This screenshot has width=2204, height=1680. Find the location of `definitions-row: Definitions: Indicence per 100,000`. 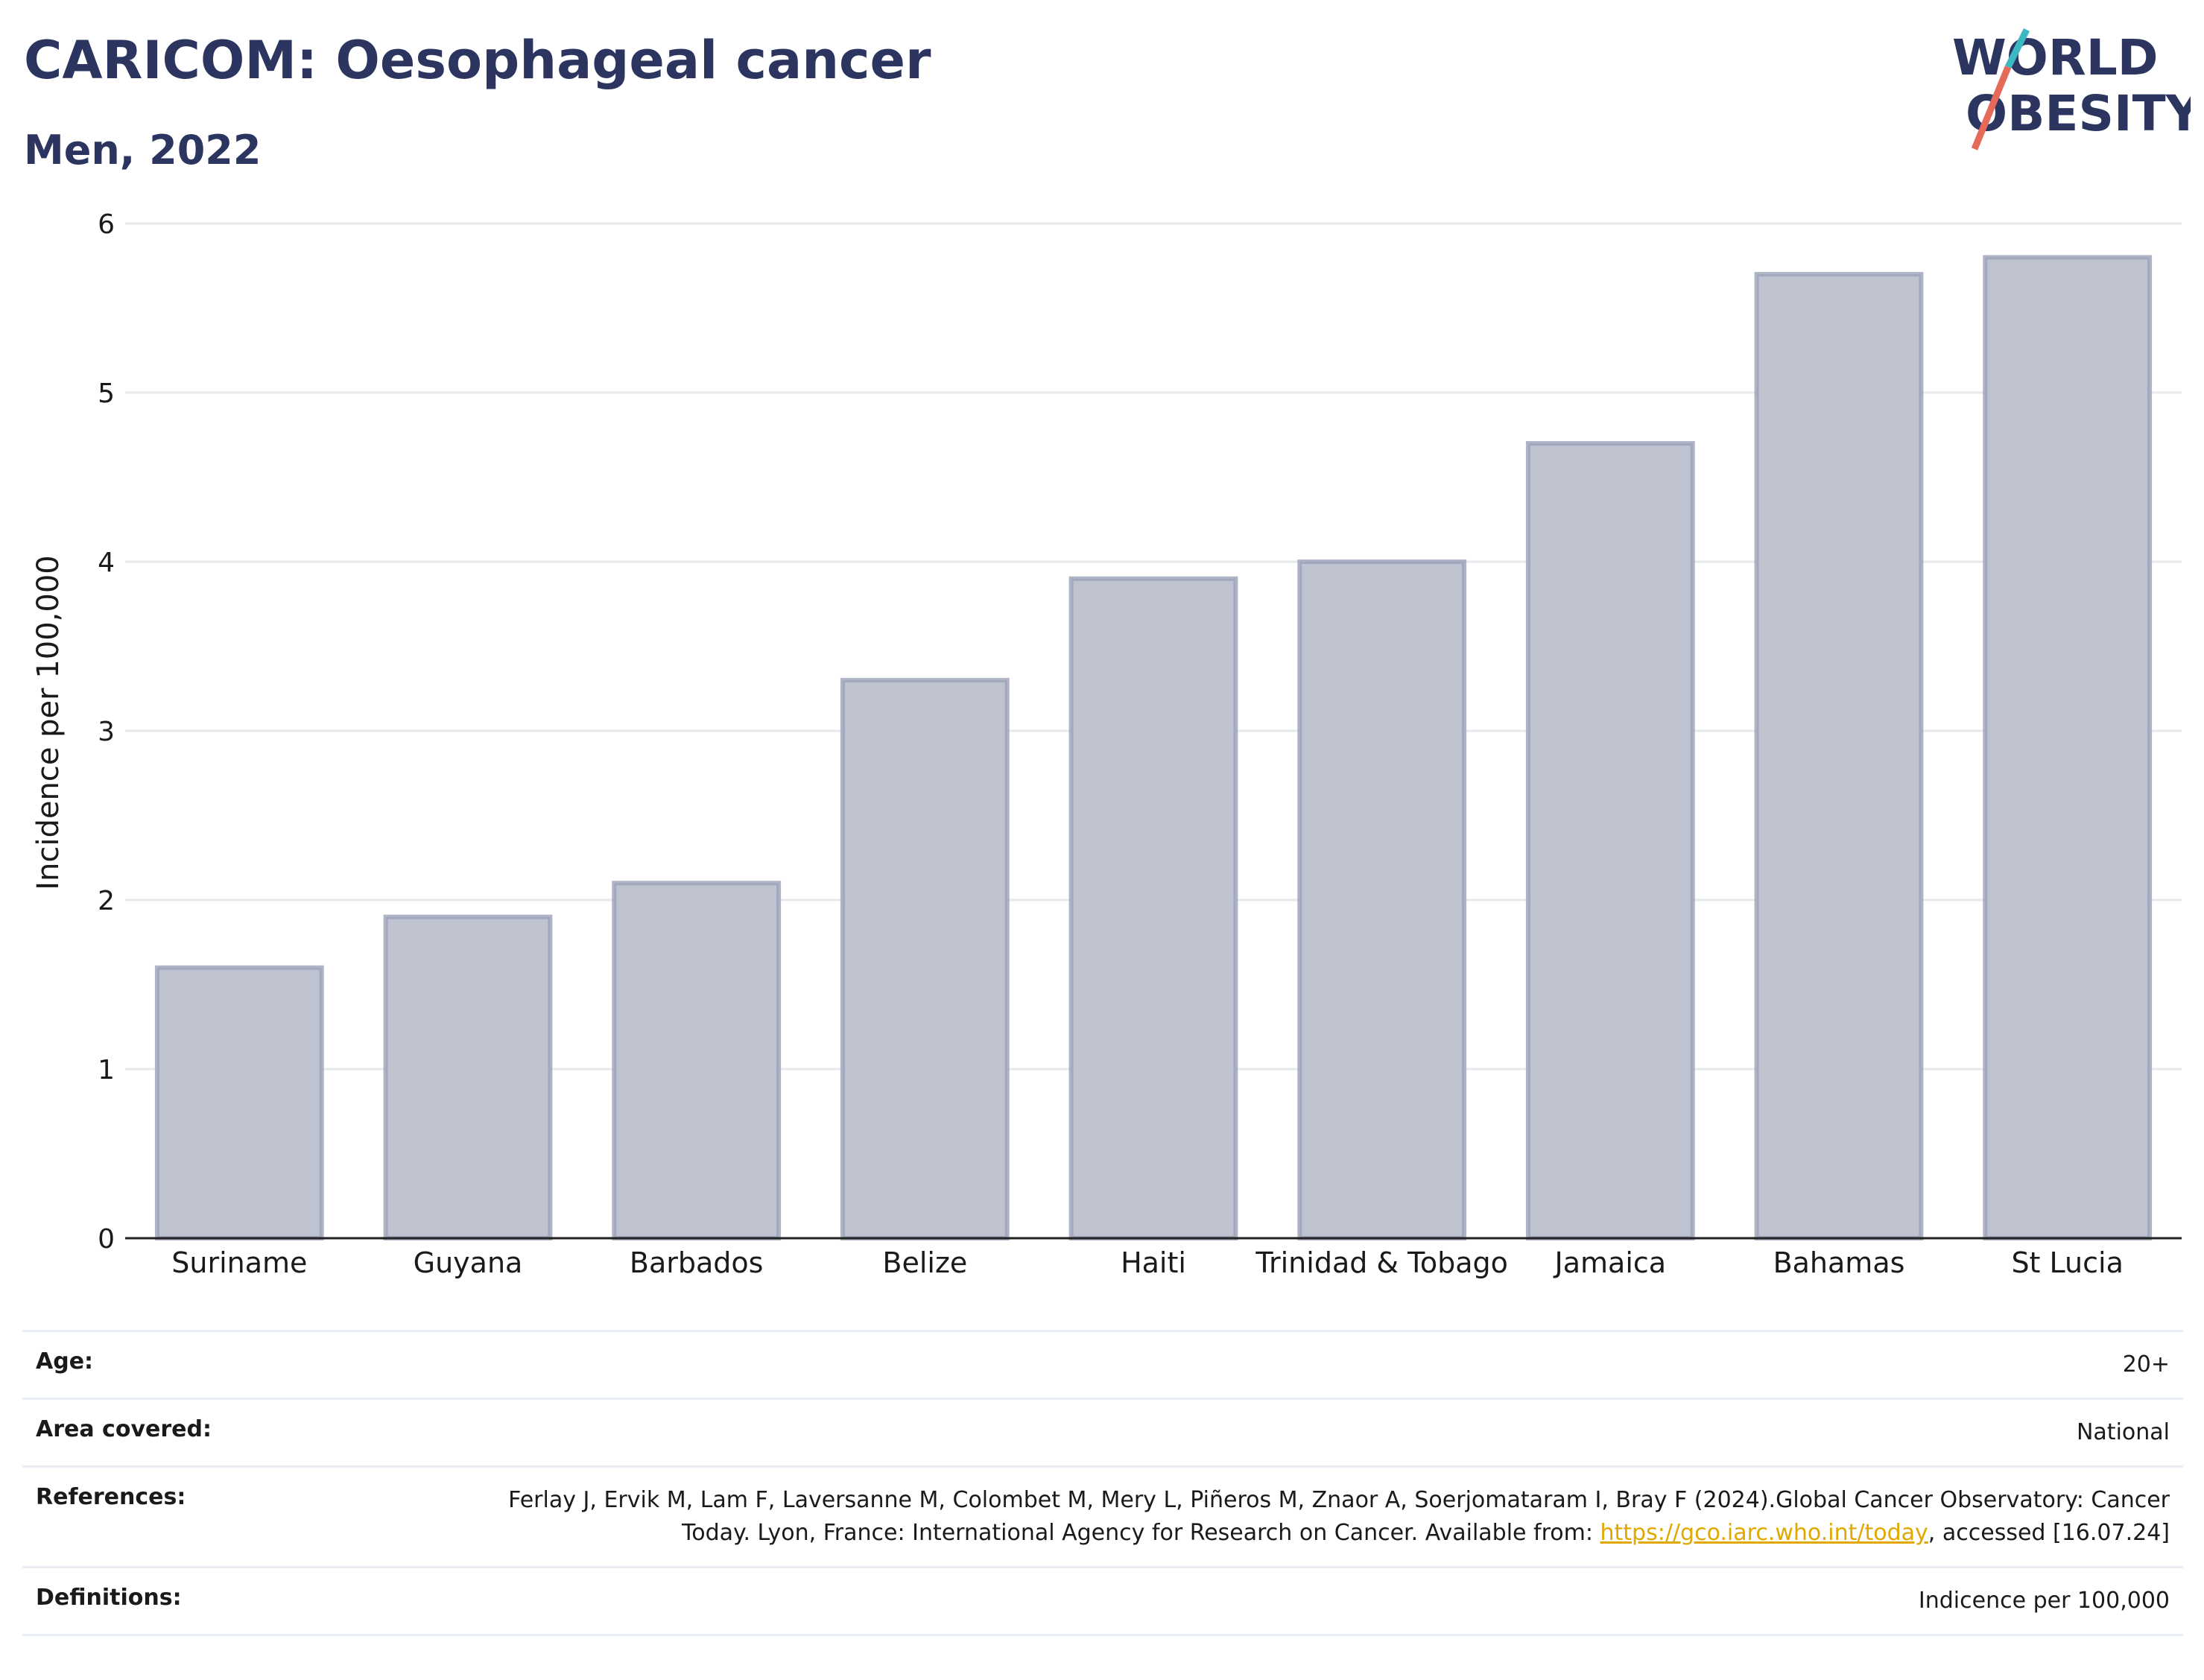

definitions-row: Definitions: Indicence per 100,000 is located at coordinates (1102, 1601).